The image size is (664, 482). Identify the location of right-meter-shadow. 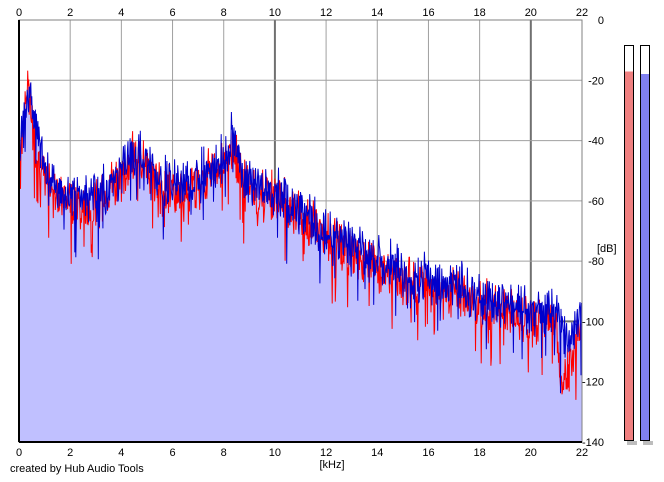
(648, 443).